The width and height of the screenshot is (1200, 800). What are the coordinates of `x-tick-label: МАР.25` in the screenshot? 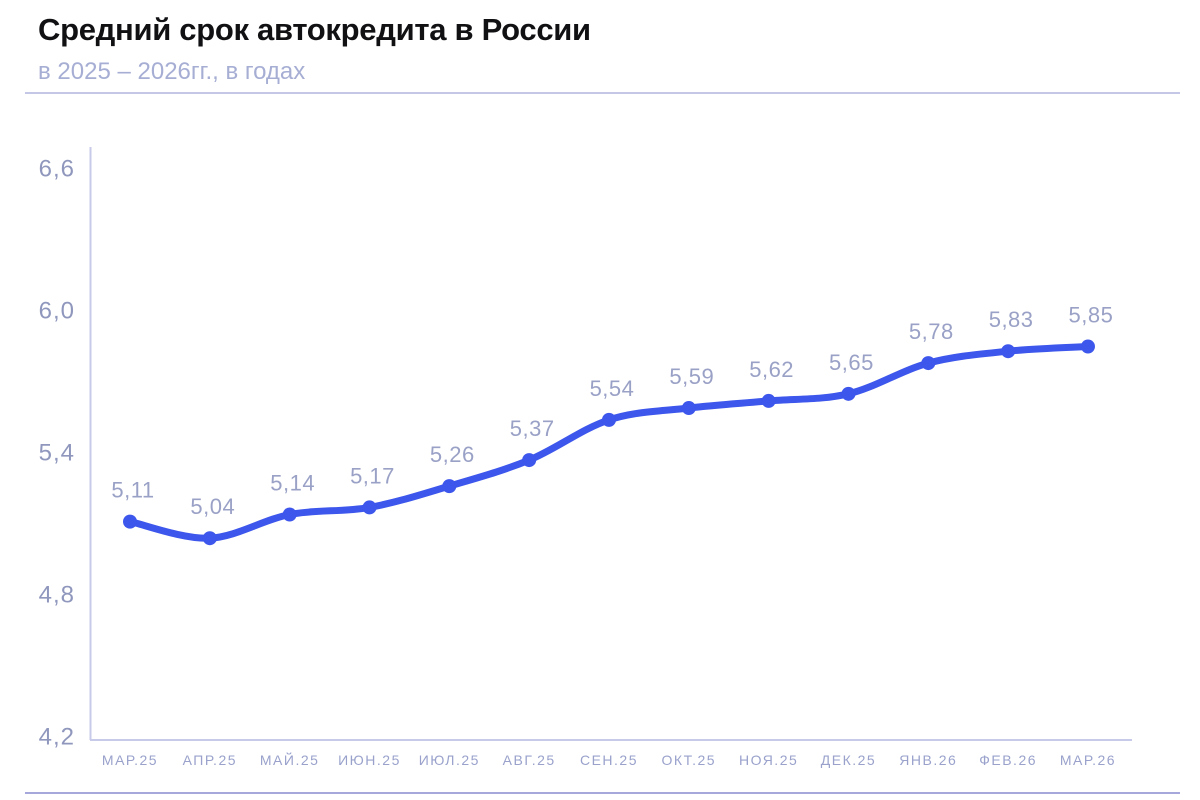 It's located at (130, 760).